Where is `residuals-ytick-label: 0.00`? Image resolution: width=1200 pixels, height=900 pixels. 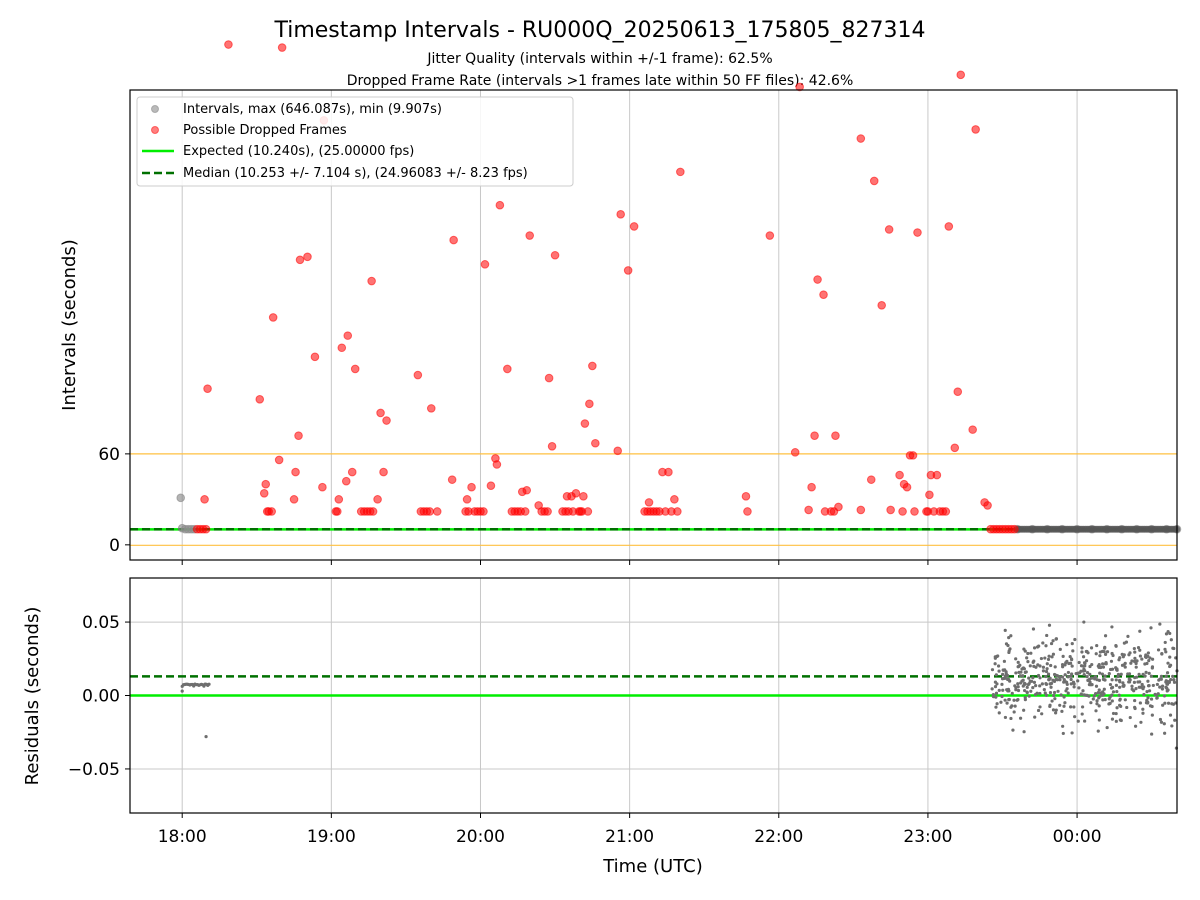
residuals-ytick-label: 0.00 is located at coordinates (101, 697).